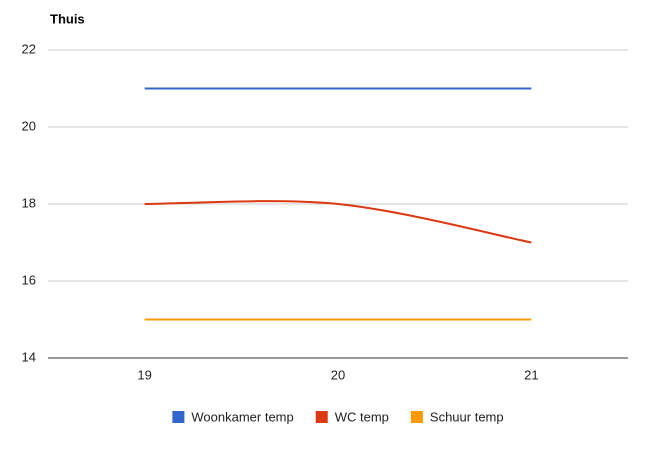  What do you see at coordinates (29, 202) in the screenshot?
I see `y-tick-label: 18` at bounding box center [29, 202].